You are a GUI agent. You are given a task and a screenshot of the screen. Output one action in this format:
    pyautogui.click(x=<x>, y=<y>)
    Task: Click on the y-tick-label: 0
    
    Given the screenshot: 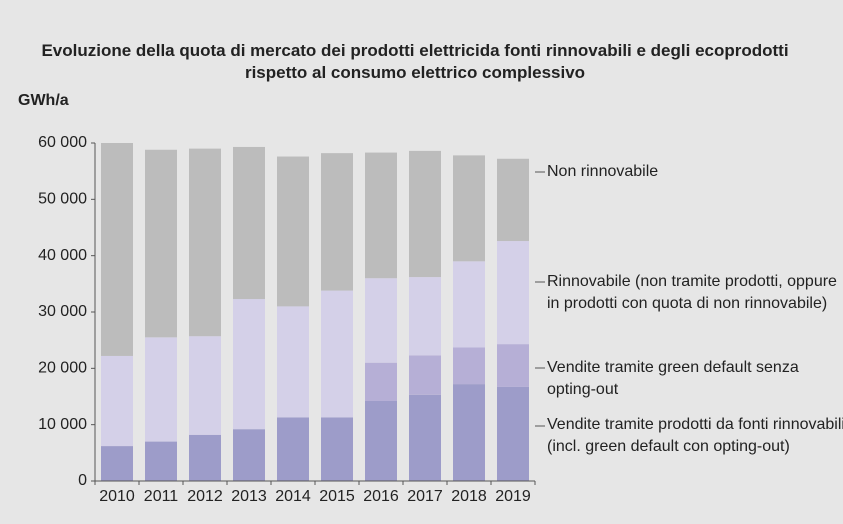 What is the action you would take?
    pyautogui.click(x=82, y=480)
    